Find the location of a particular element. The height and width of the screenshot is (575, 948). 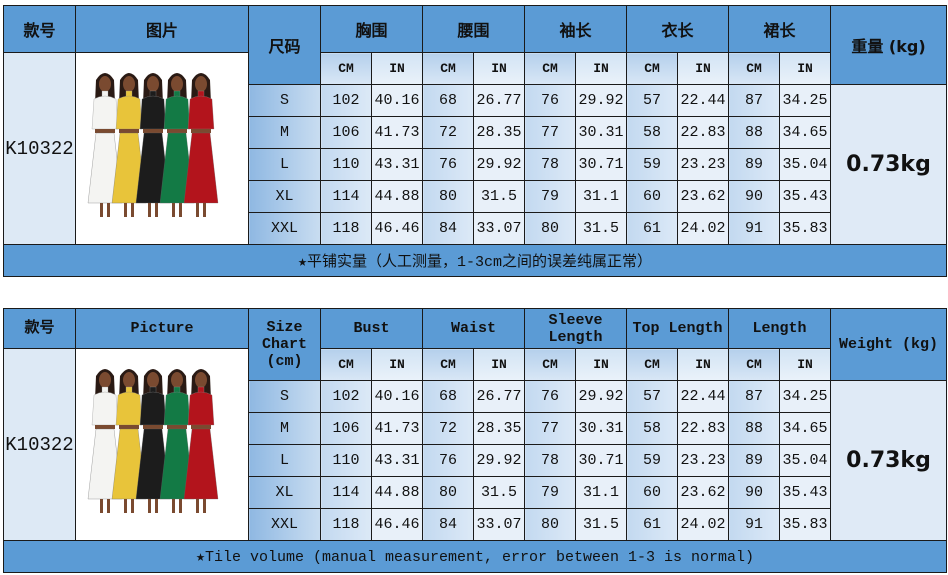

style-code: K10322 is located at coordinates (39, 148).